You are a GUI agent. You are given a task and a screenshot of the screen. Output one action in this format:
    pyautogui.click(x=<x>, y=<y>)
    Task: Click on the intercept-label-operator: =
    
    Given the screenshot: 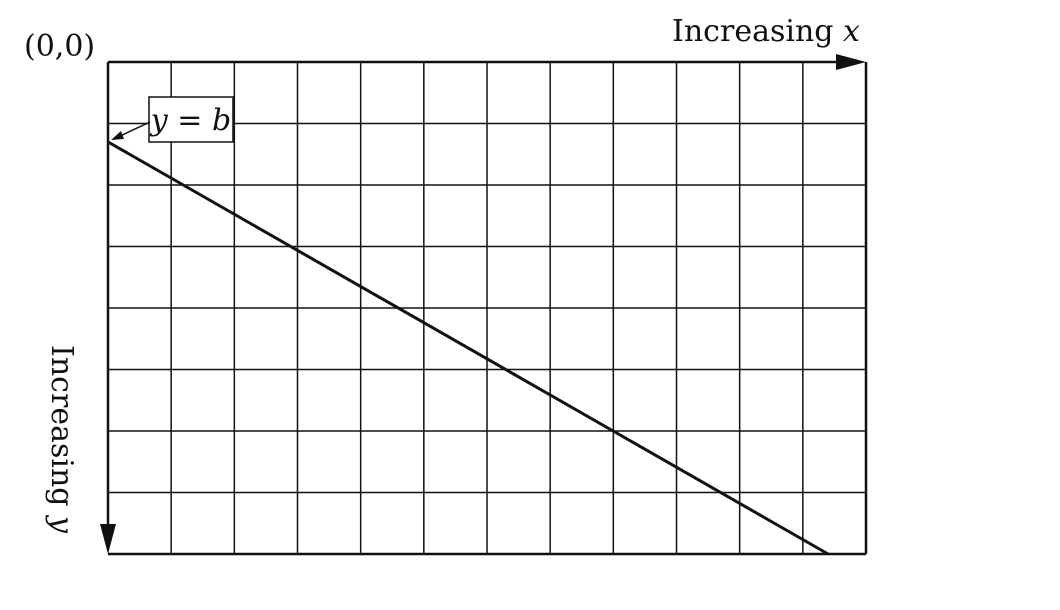 What is the action you would take?
    pyautogui.click(x=190, y=120)
    